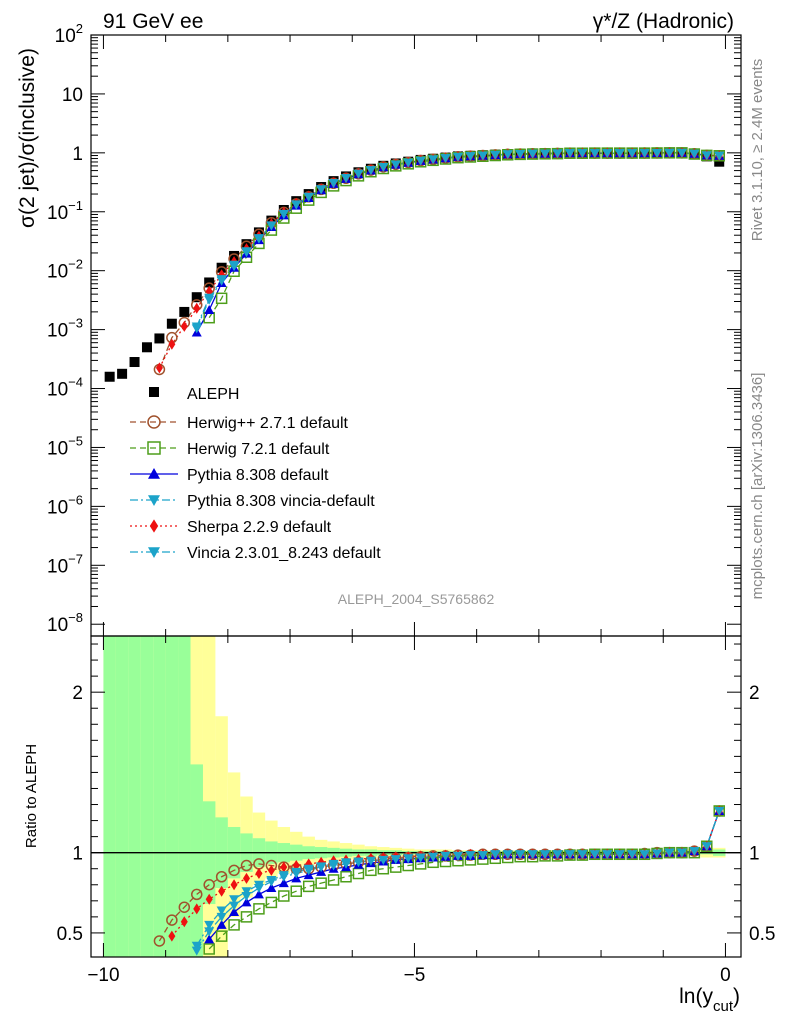  What do you see at coordinates (77, 693) in the screenshot?
I see `y-ratio-tick-label: 2` at bounding box center [77, 693].